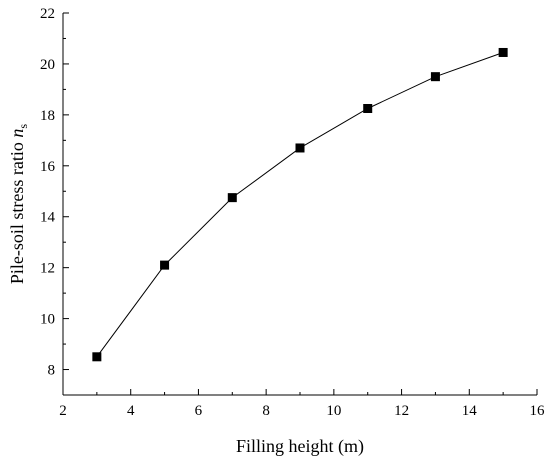 Image resolution: width=550 pixels, height=463 pixels. What do you see at coordinates (199, 411) in the screenshot?
I see `x-tick-label: 6` at bounding box center [199, 411].